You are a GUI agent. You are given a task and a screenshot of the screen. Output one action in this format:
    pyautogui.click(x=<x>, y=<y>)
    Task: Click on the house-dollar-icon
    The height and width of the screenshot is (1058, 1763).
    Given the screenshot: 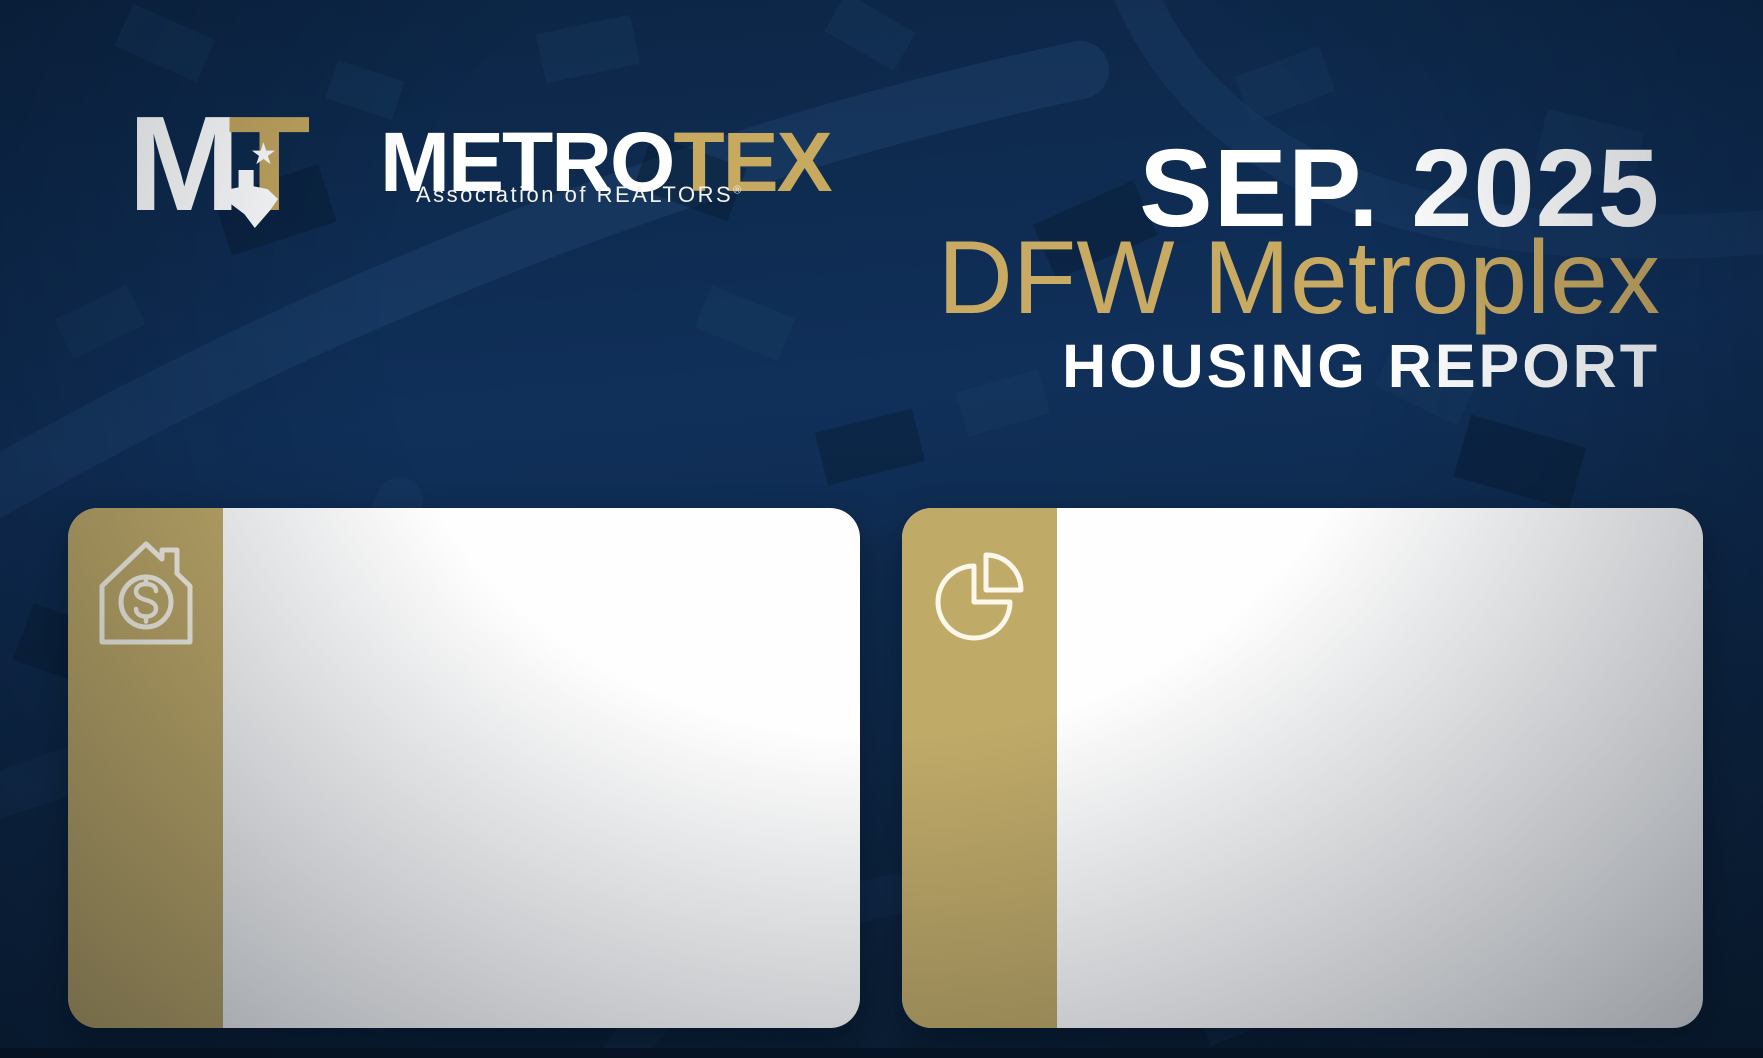 What is the action you would take?
    pyautogui.click(x=146, y=593)
    